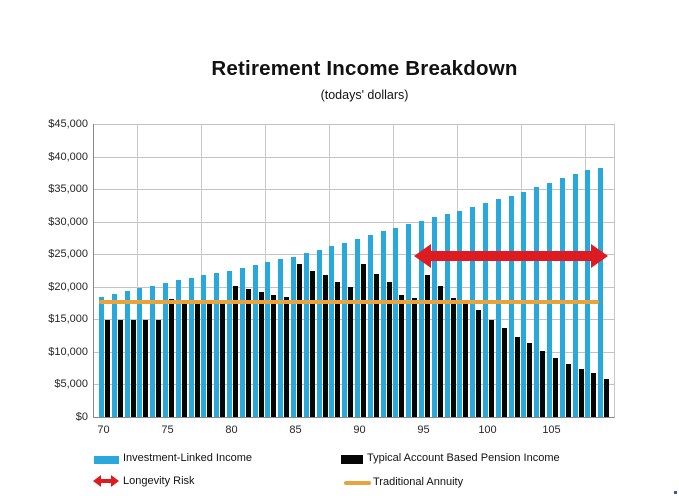  What do you see at coordinates (487, 430) in the screenshot?
I see `x-tick-label: 100` at bounding box center [487, 430].